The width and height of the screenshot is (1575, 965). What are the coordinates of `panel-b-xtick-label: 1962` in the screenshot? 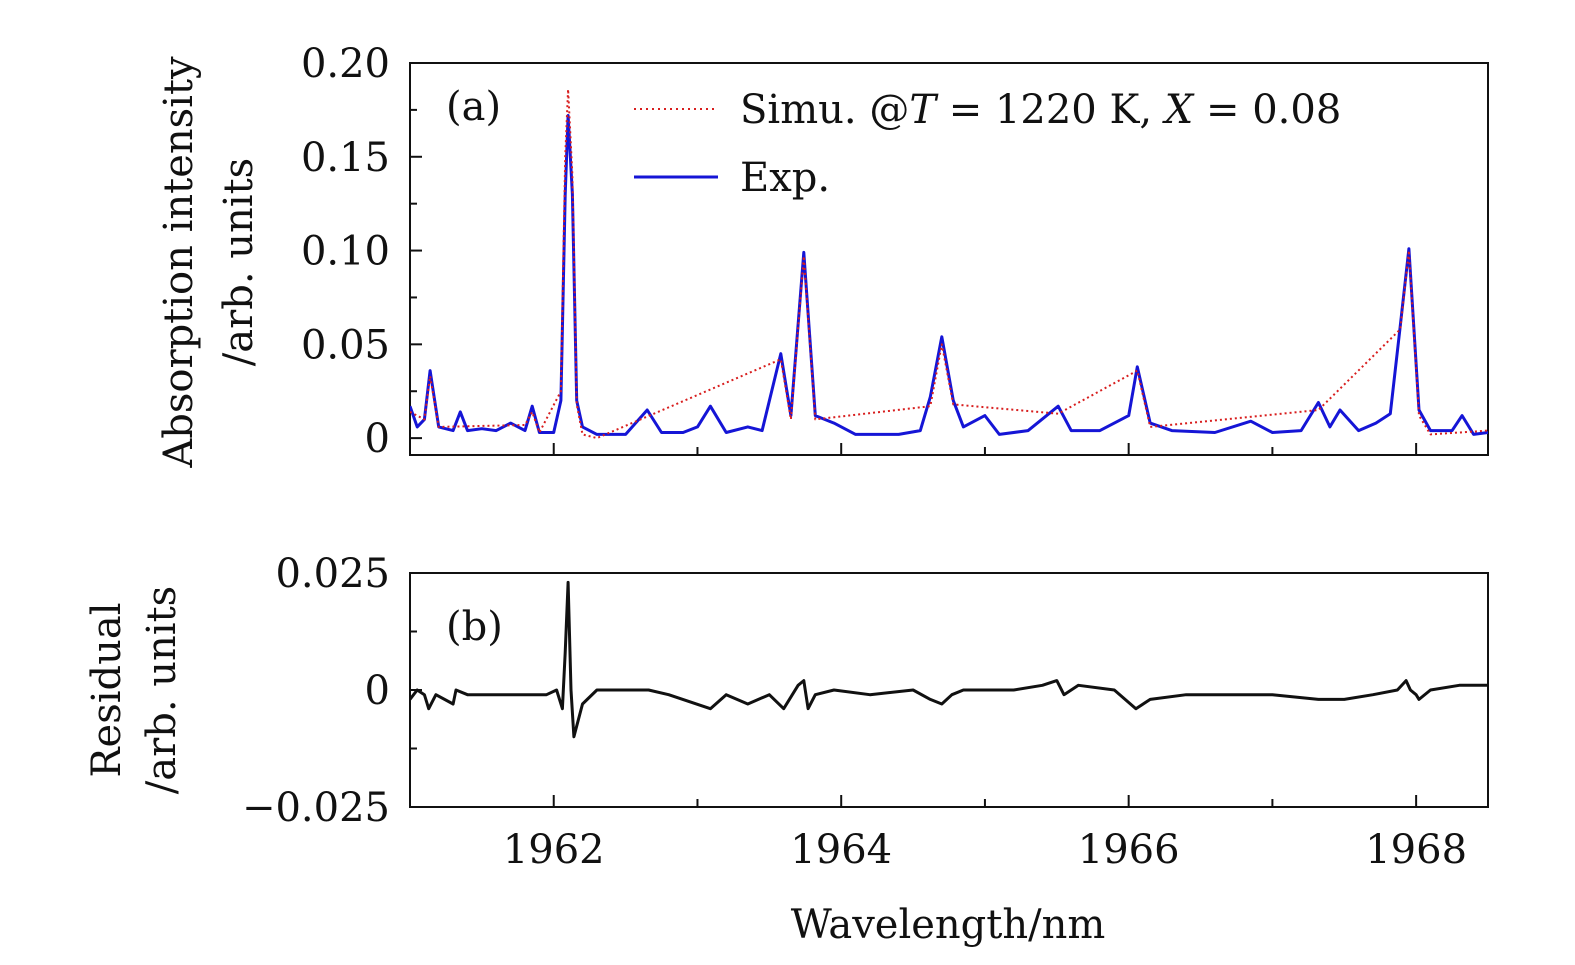 It's located at (554, 850).